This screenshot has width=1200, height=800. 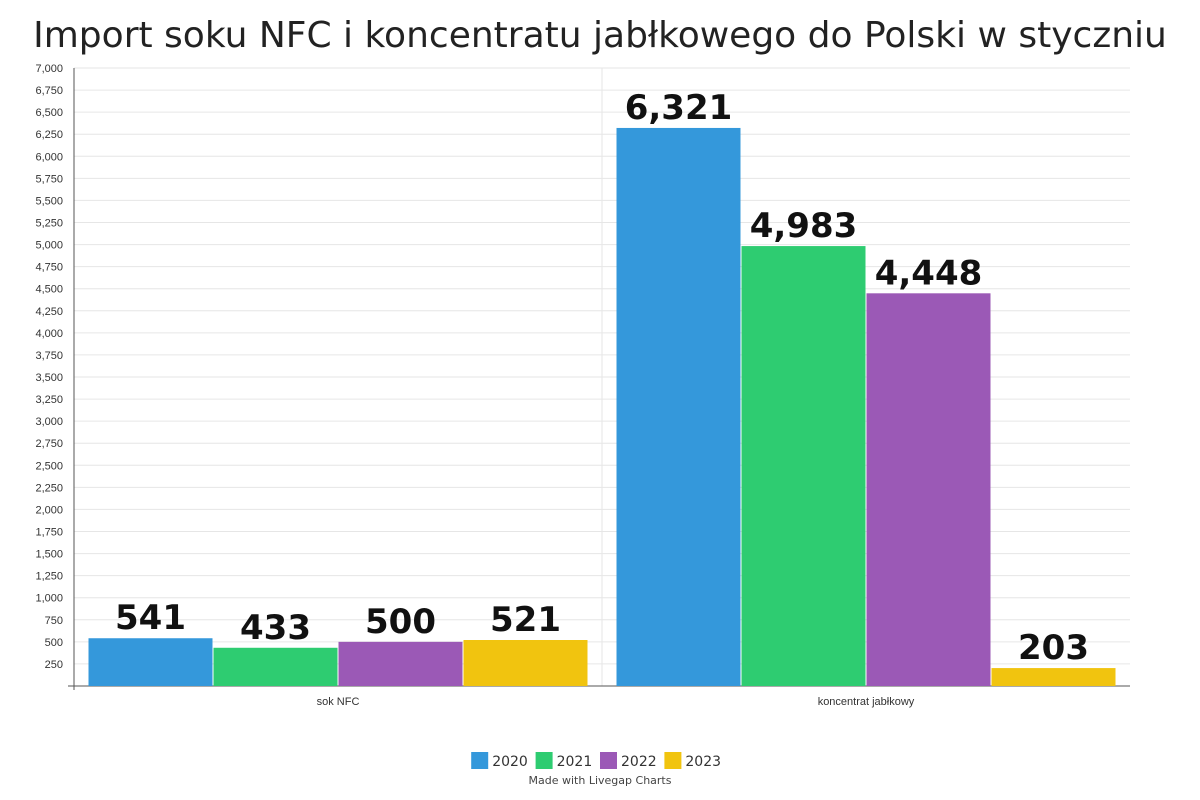 What do you see at coordinates (49, 69) in the screenshot?
I see `y-tick-label: 7,000` at bounding box center [49, 69].